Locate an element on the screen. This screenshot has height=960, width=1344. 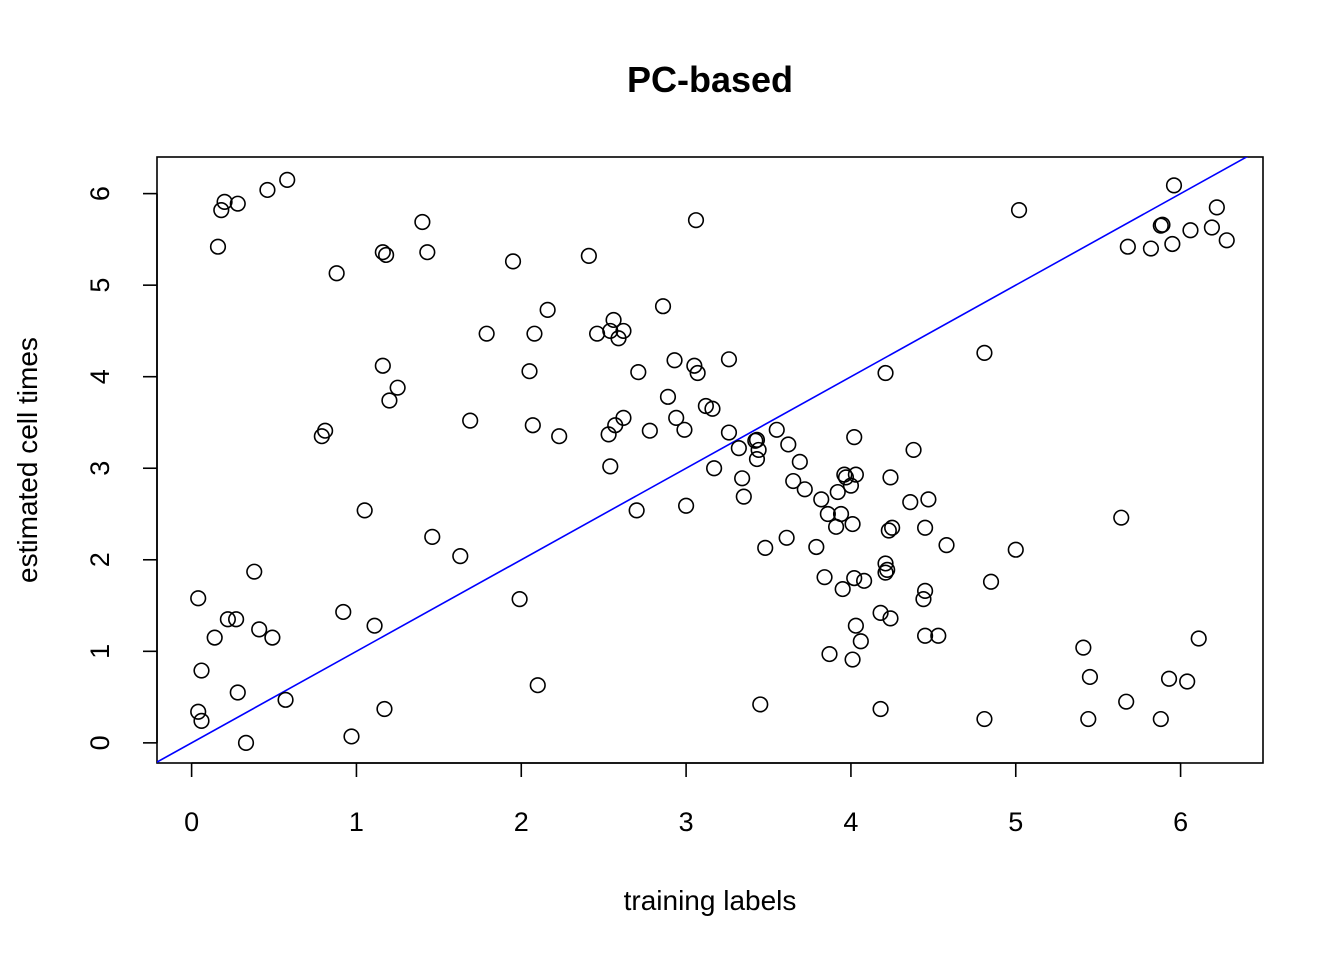
x-tick-label: 0 is located at coordinates (191, 822).